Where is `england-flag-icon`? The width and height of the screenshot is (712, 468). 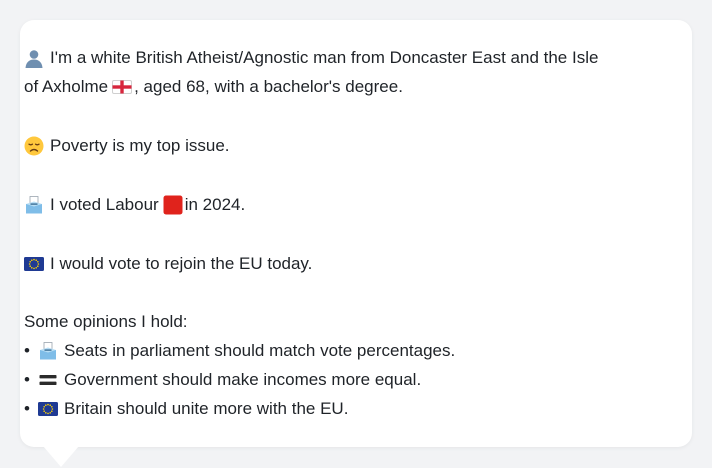
england-flag-icon is located at coordinates (122, 87).